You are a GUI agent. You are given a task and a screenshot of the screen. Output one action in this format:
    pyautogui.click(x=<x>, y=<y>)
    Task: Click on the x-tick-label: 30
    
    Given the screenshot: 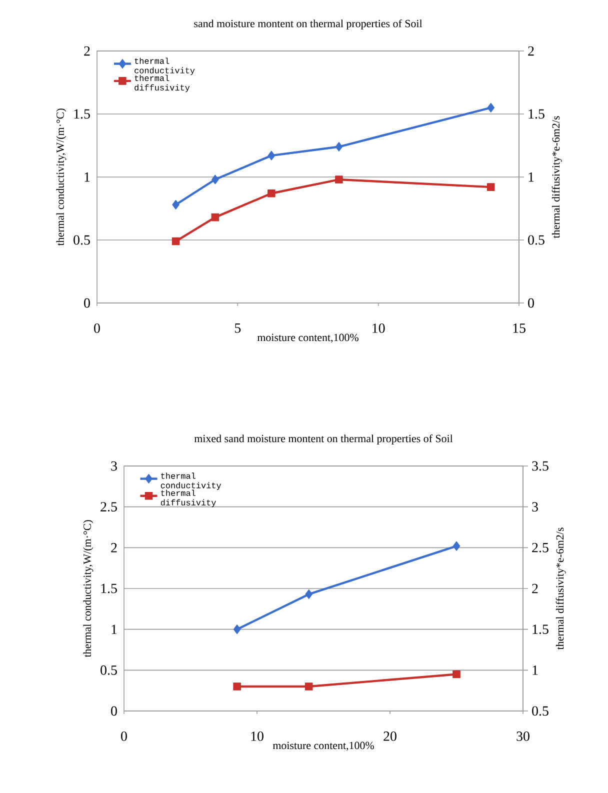 What is the action you would take?
    pyautogui.click(x=523, y=736)
    